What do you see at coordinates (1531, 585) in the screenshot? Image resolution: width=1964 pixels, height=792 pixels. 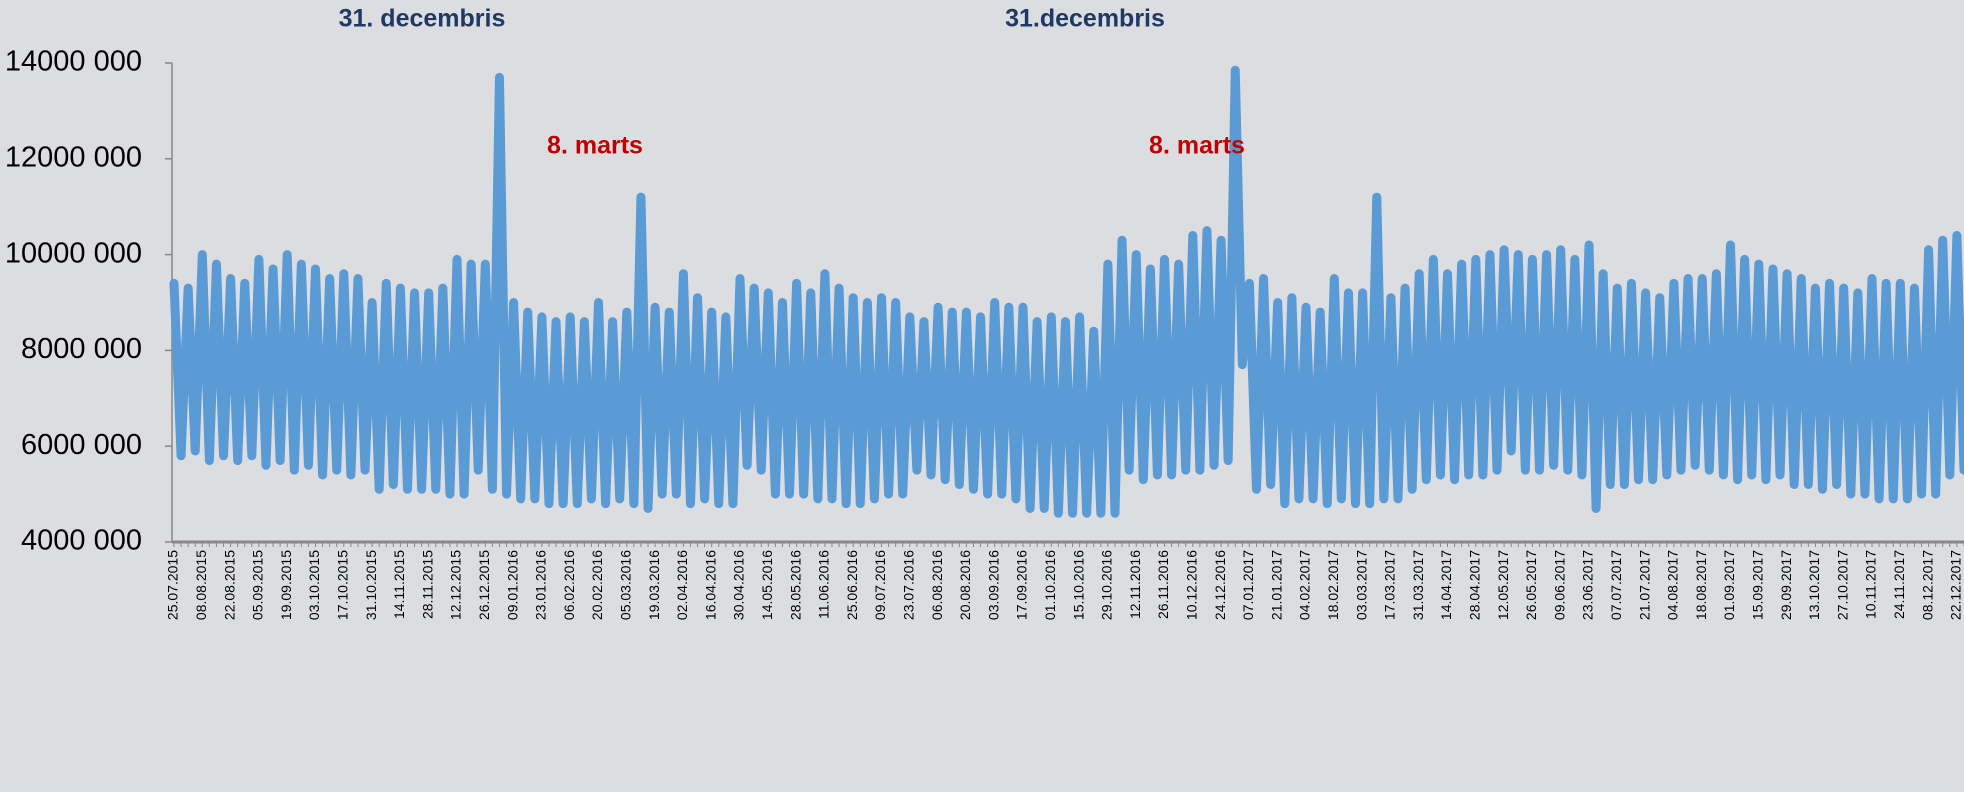 I see `x-tick-label: 26.05.2017` at bounding box center [1531, 585].